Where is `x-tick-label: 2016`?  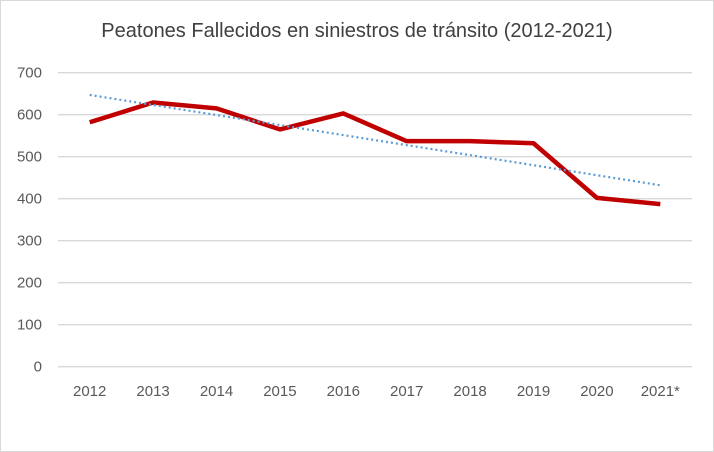
x-tick-label: 2016 is located at coordinates (343, 391).